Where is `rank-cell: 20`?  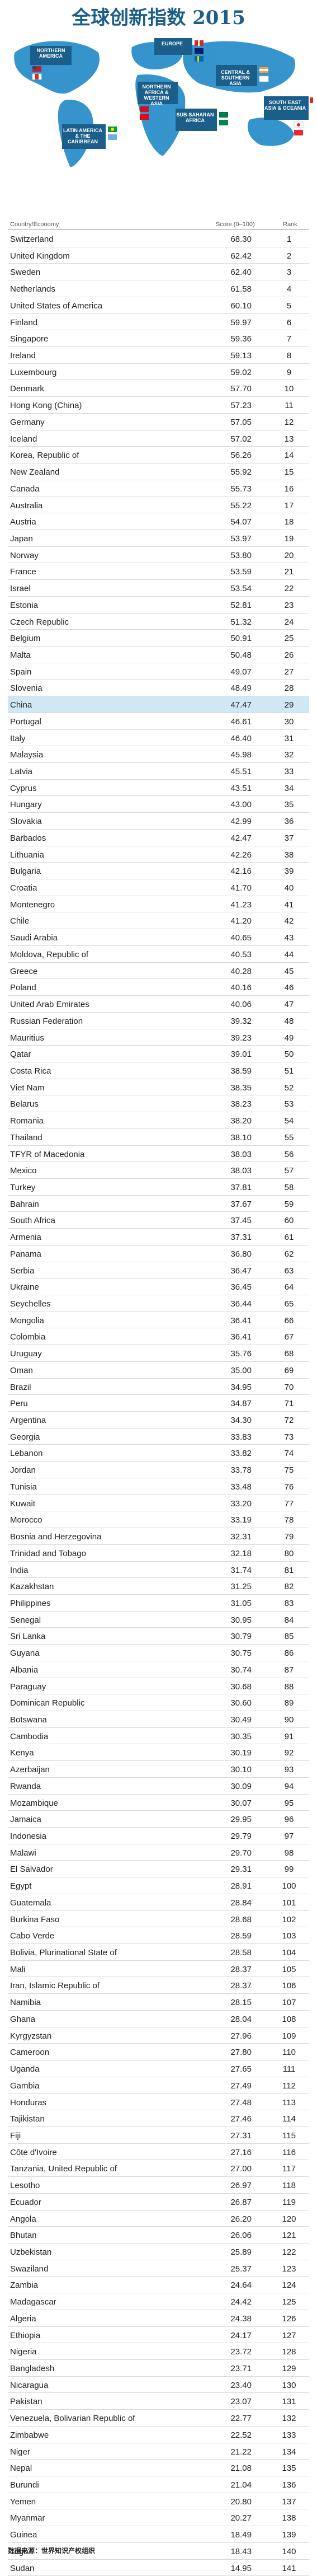
rank-cell: 20 is located at coordinates (289, 555).